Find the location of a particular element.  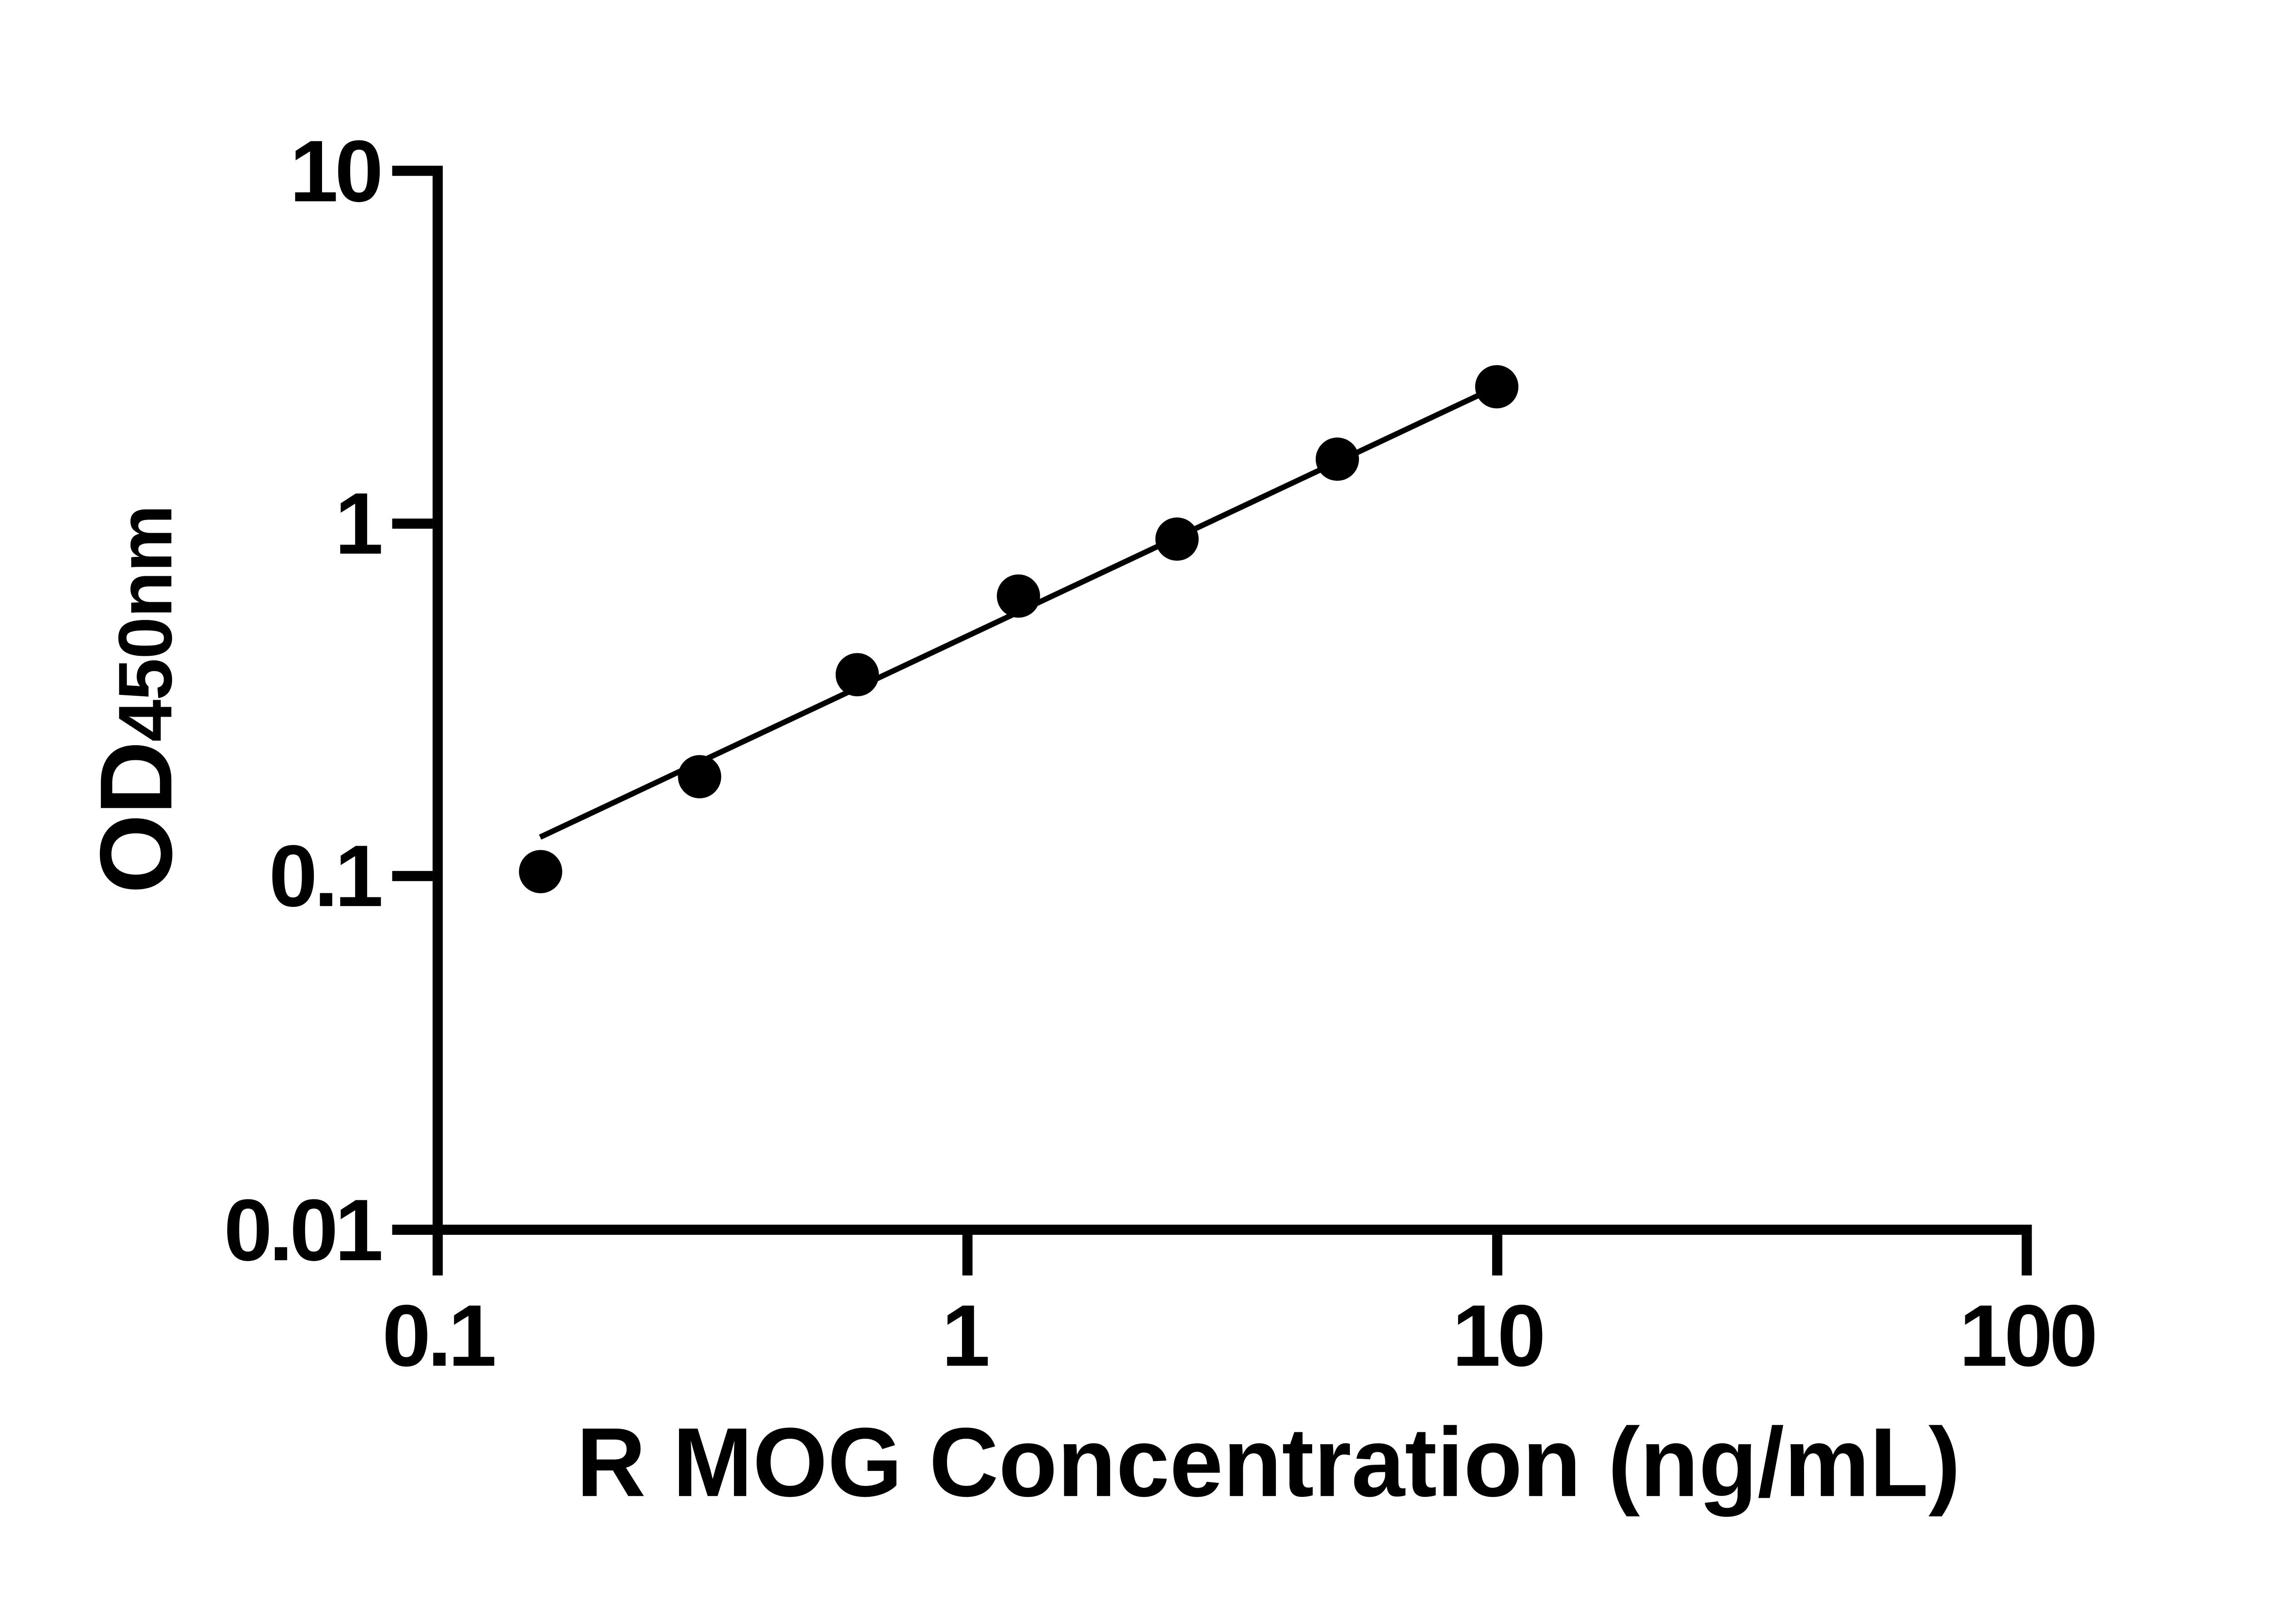

svg-text: R MOG Concentration (ng/mL) is located at coordinates (1268, 1462).